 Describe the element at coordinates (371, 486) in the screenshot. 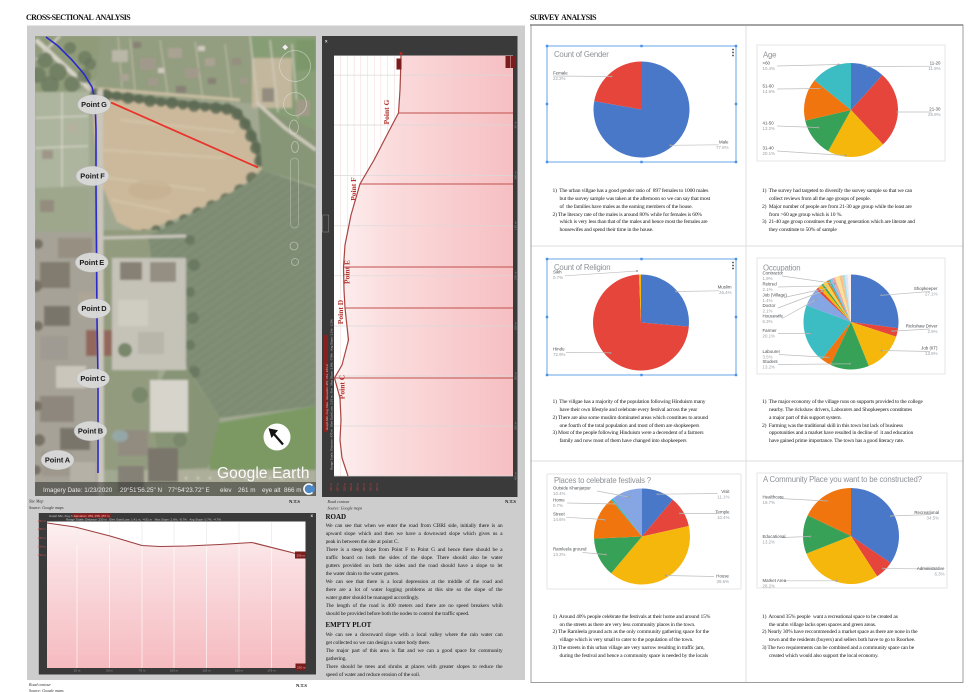

I see `svg-text: 262 m` at that location.